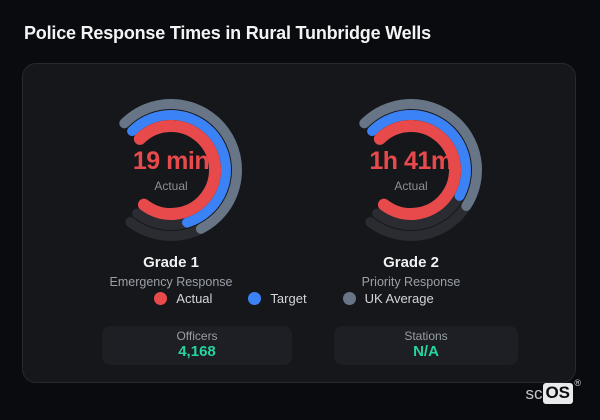 The height and width of the screenshot is (420, 600). What do you see at coordinates (399, 298) in the screenshot?
I see `legend-label: UK Average` at bounding box center [399, 298].